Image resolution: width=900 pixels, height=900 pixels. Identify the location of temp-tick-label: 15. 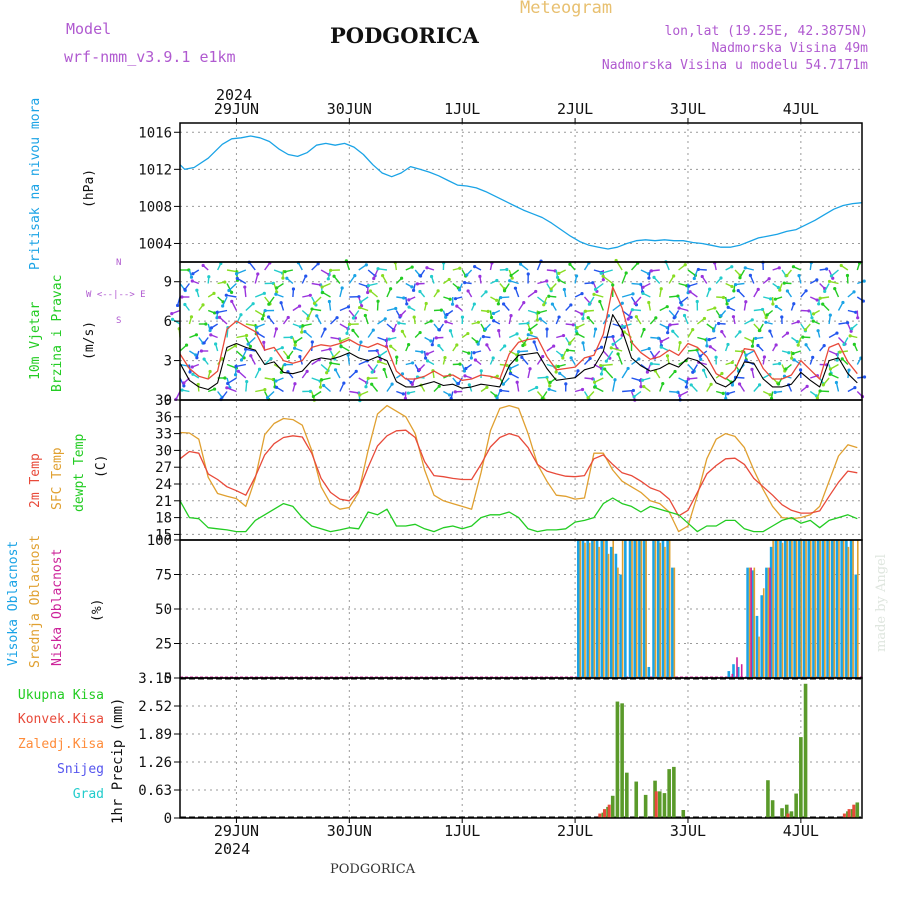
(163, 535).